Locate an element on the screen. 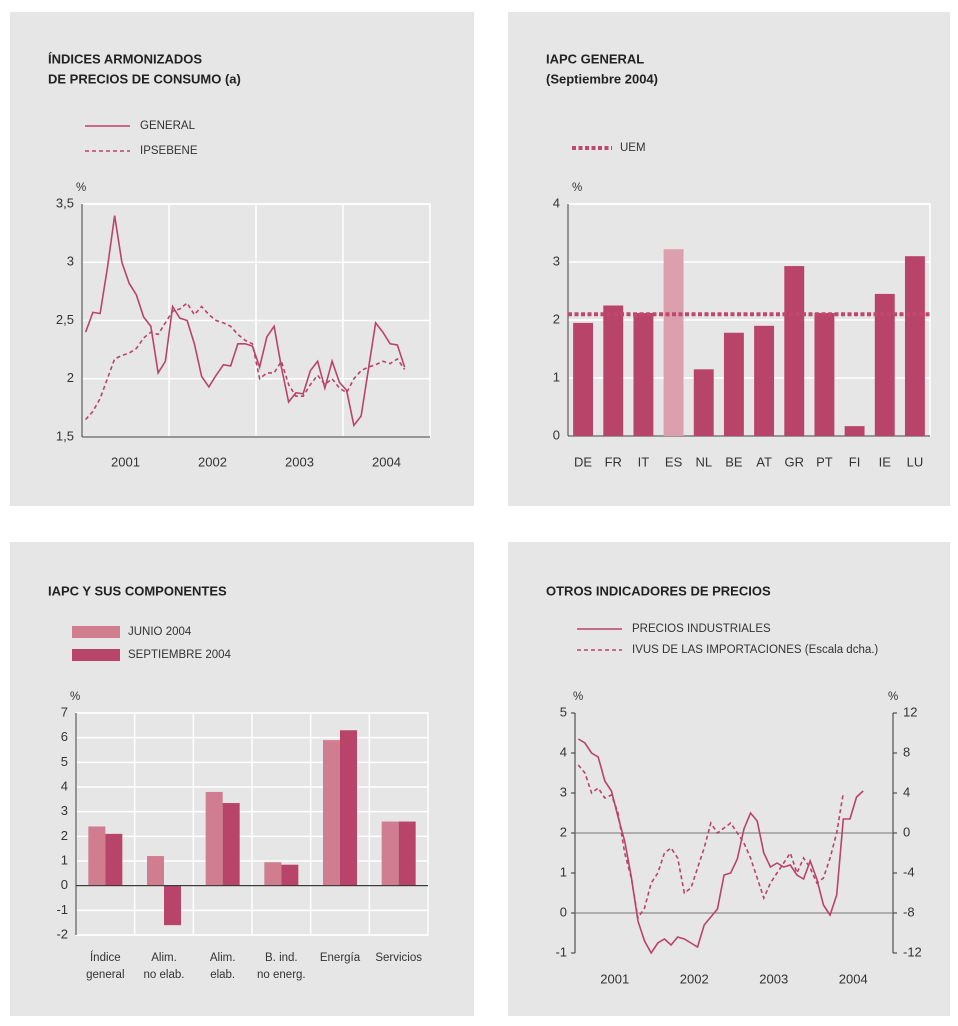 The height and width of the screenshot is (1026, 958). y2-tick-label: 8 is located at coordinates (906, 751).